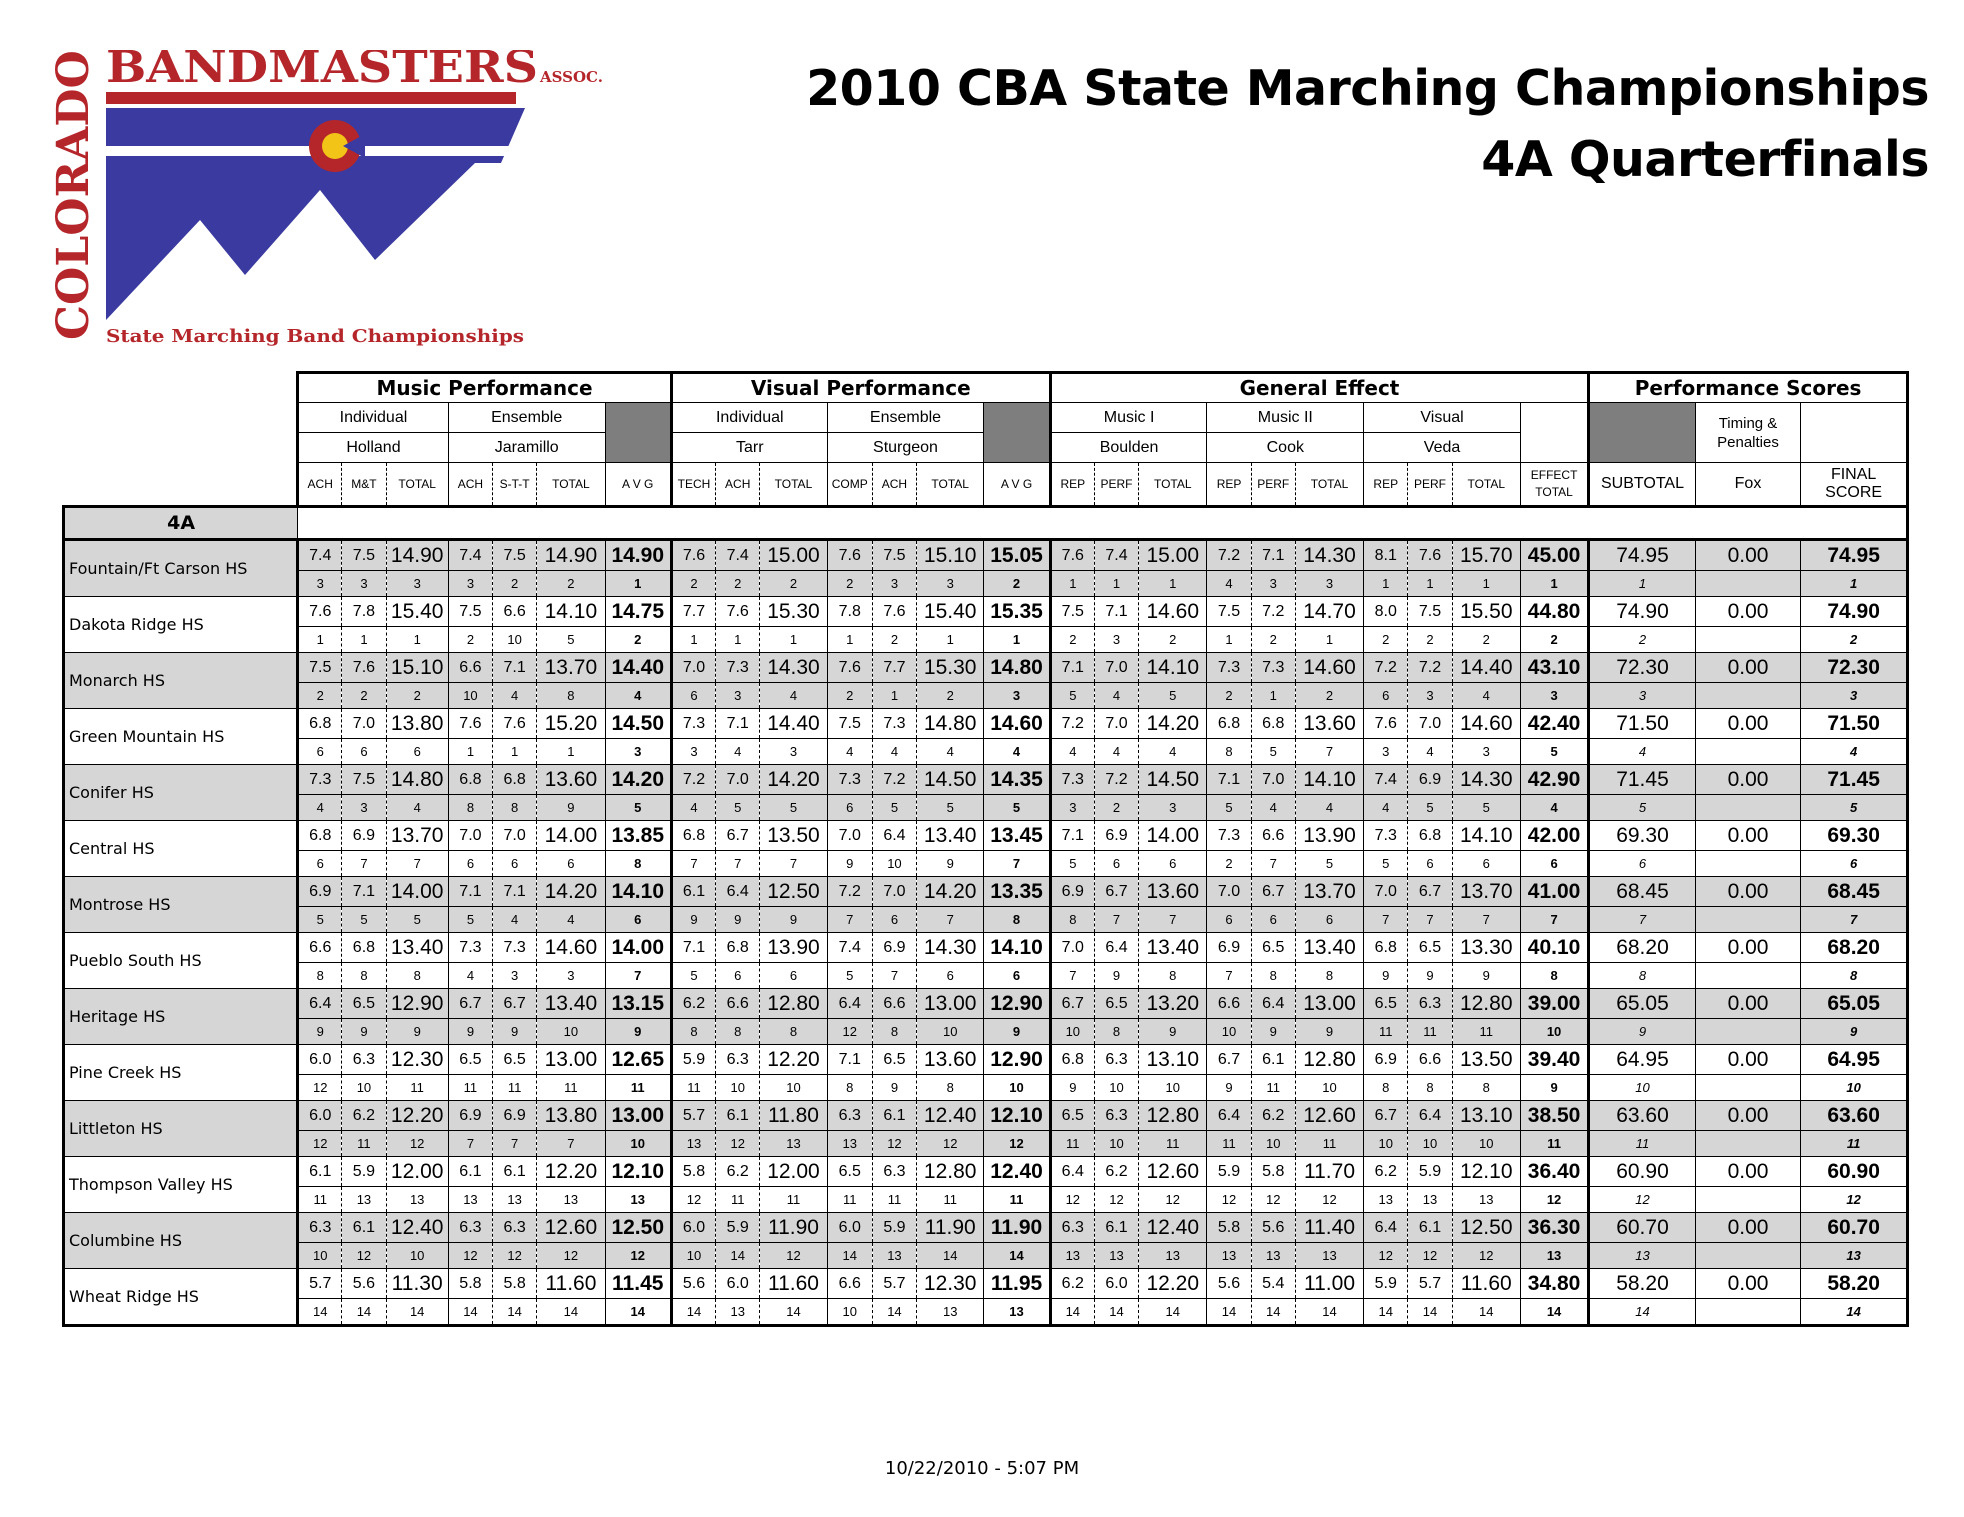 This screenshot has width=1964, height=1517. Describe the element at coordinates (950, 1059) in the screenshot. I see `score-cell: 13.60` at that location.